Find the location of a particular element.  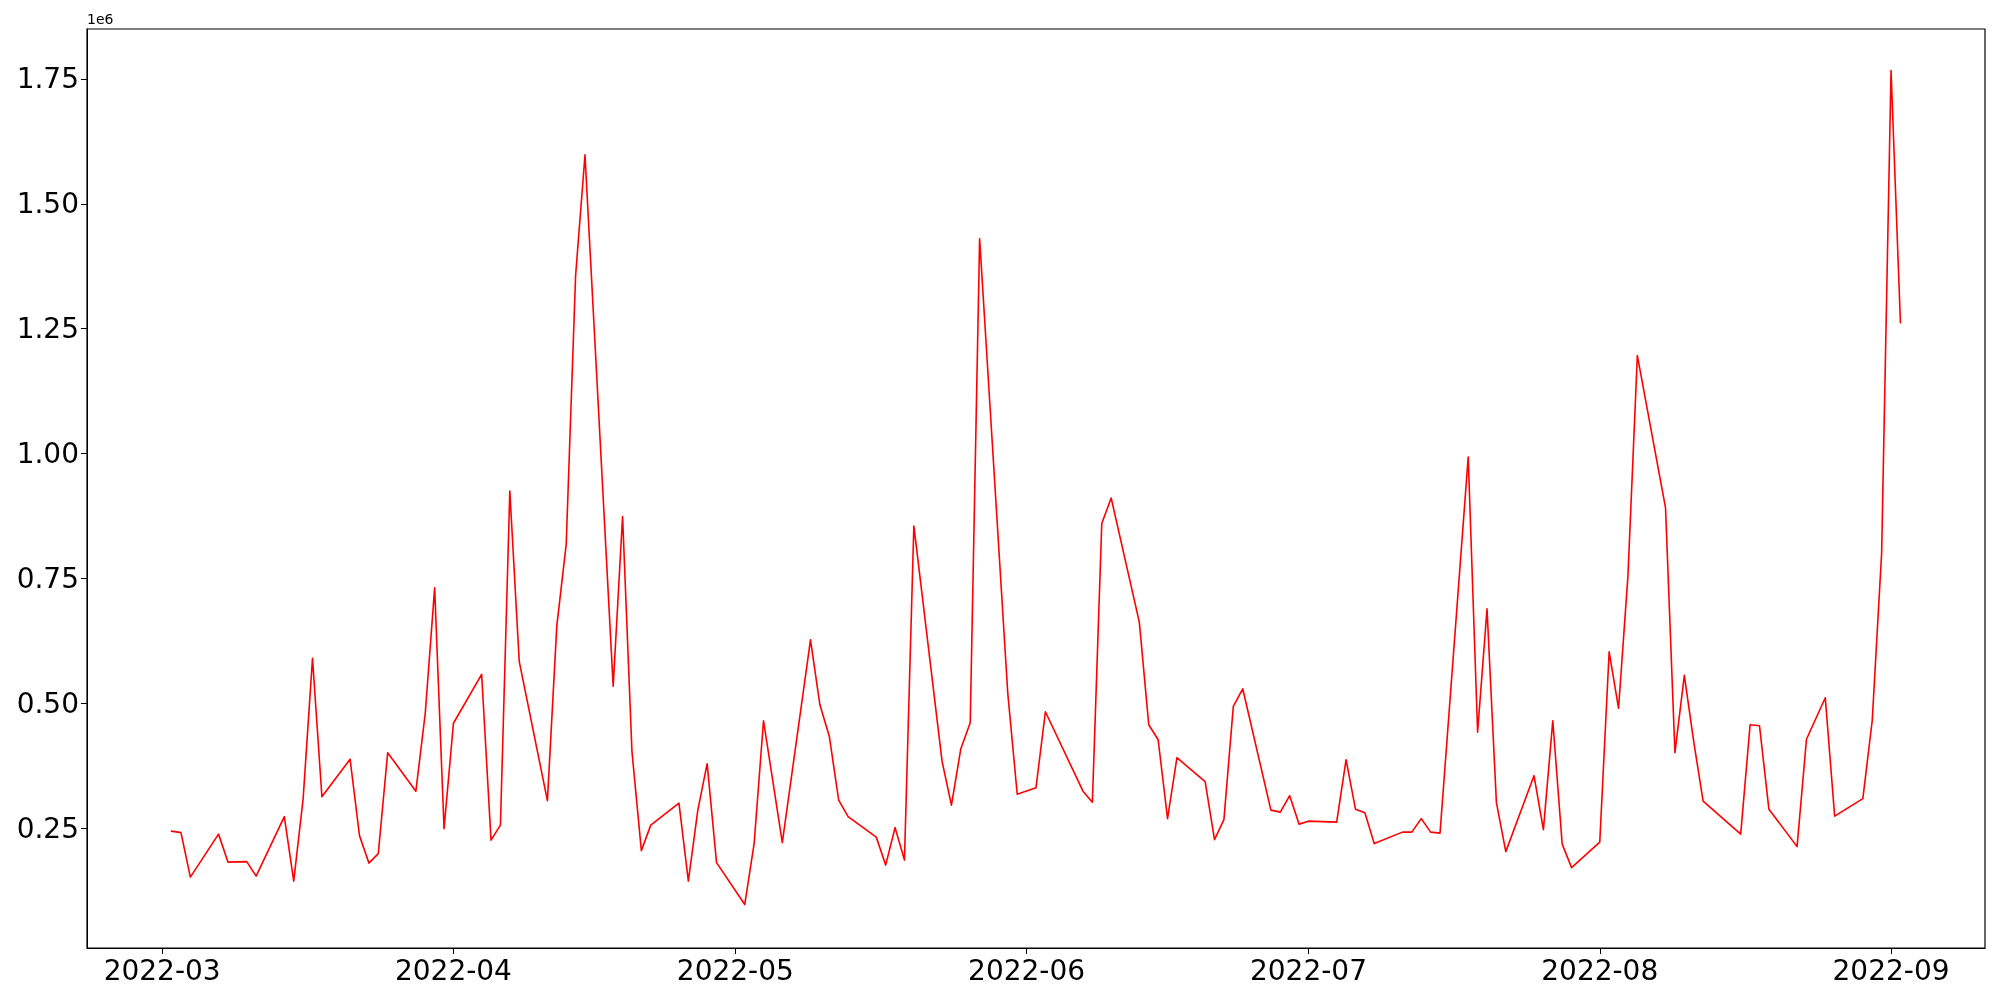

y-tick-label: 1.25 is located at coordinates (47, 329).